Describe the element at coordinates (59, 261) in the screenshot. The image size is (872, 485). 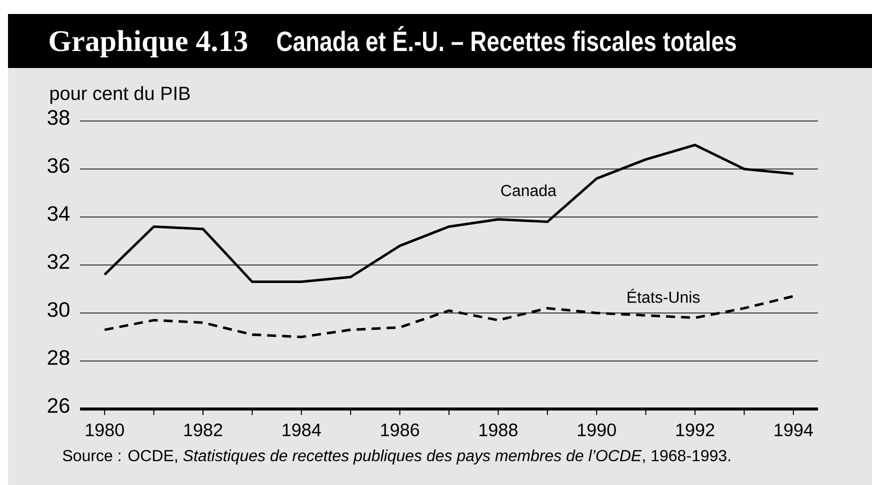
I see `y-tick-label: 32` at that location.